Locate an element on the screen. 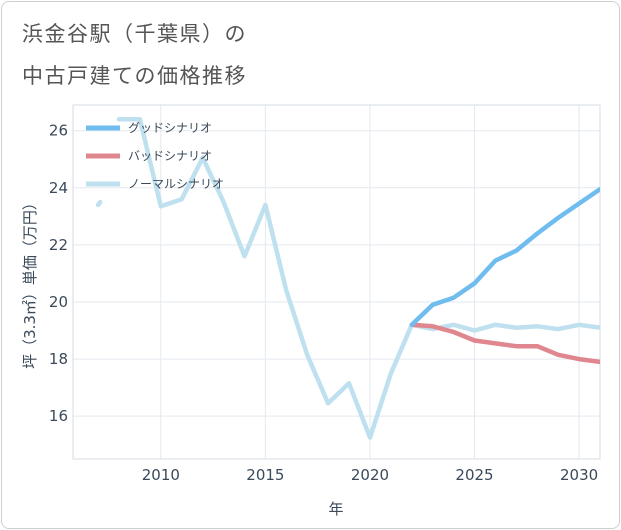 Image resolution: width=621 pixels, height=530 pixels. y-tick-label: 22 is located at coordinates (58, 245).